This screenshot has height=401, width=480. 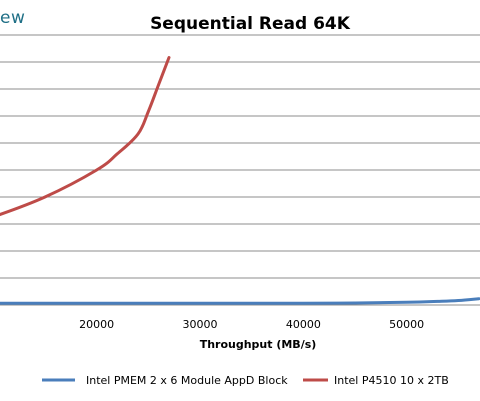 What do you see at coordinates (251, 324) in the screenshot?
I see `x-tick-labels: 020000300004000050000` at bounding box center [251, 324].